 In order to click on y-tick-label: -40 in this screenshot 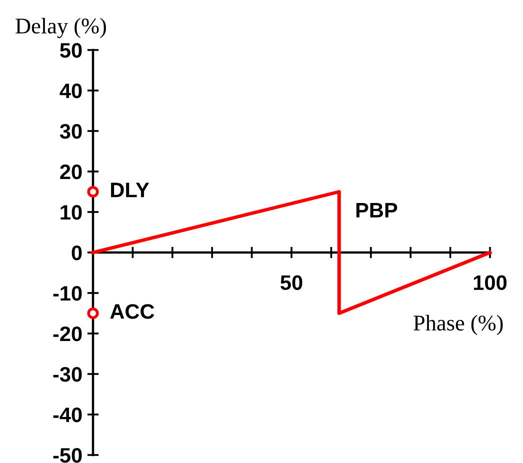, I will do `click(67, 415)`.